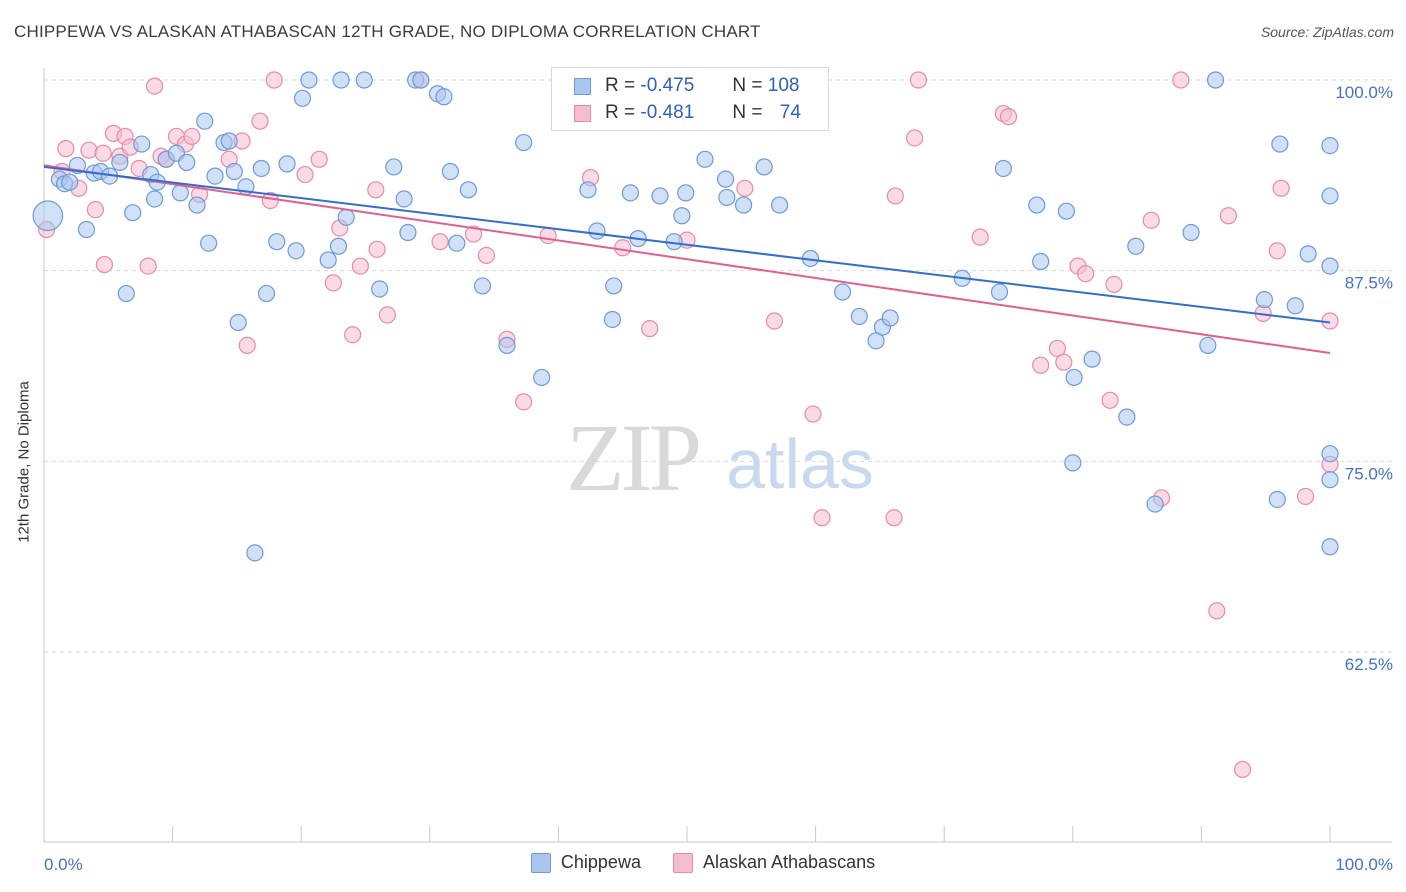 The width and height of the screenshot is (1406, 892). I want to click on y-tick-label: 75.0%, so click(1369, 473).